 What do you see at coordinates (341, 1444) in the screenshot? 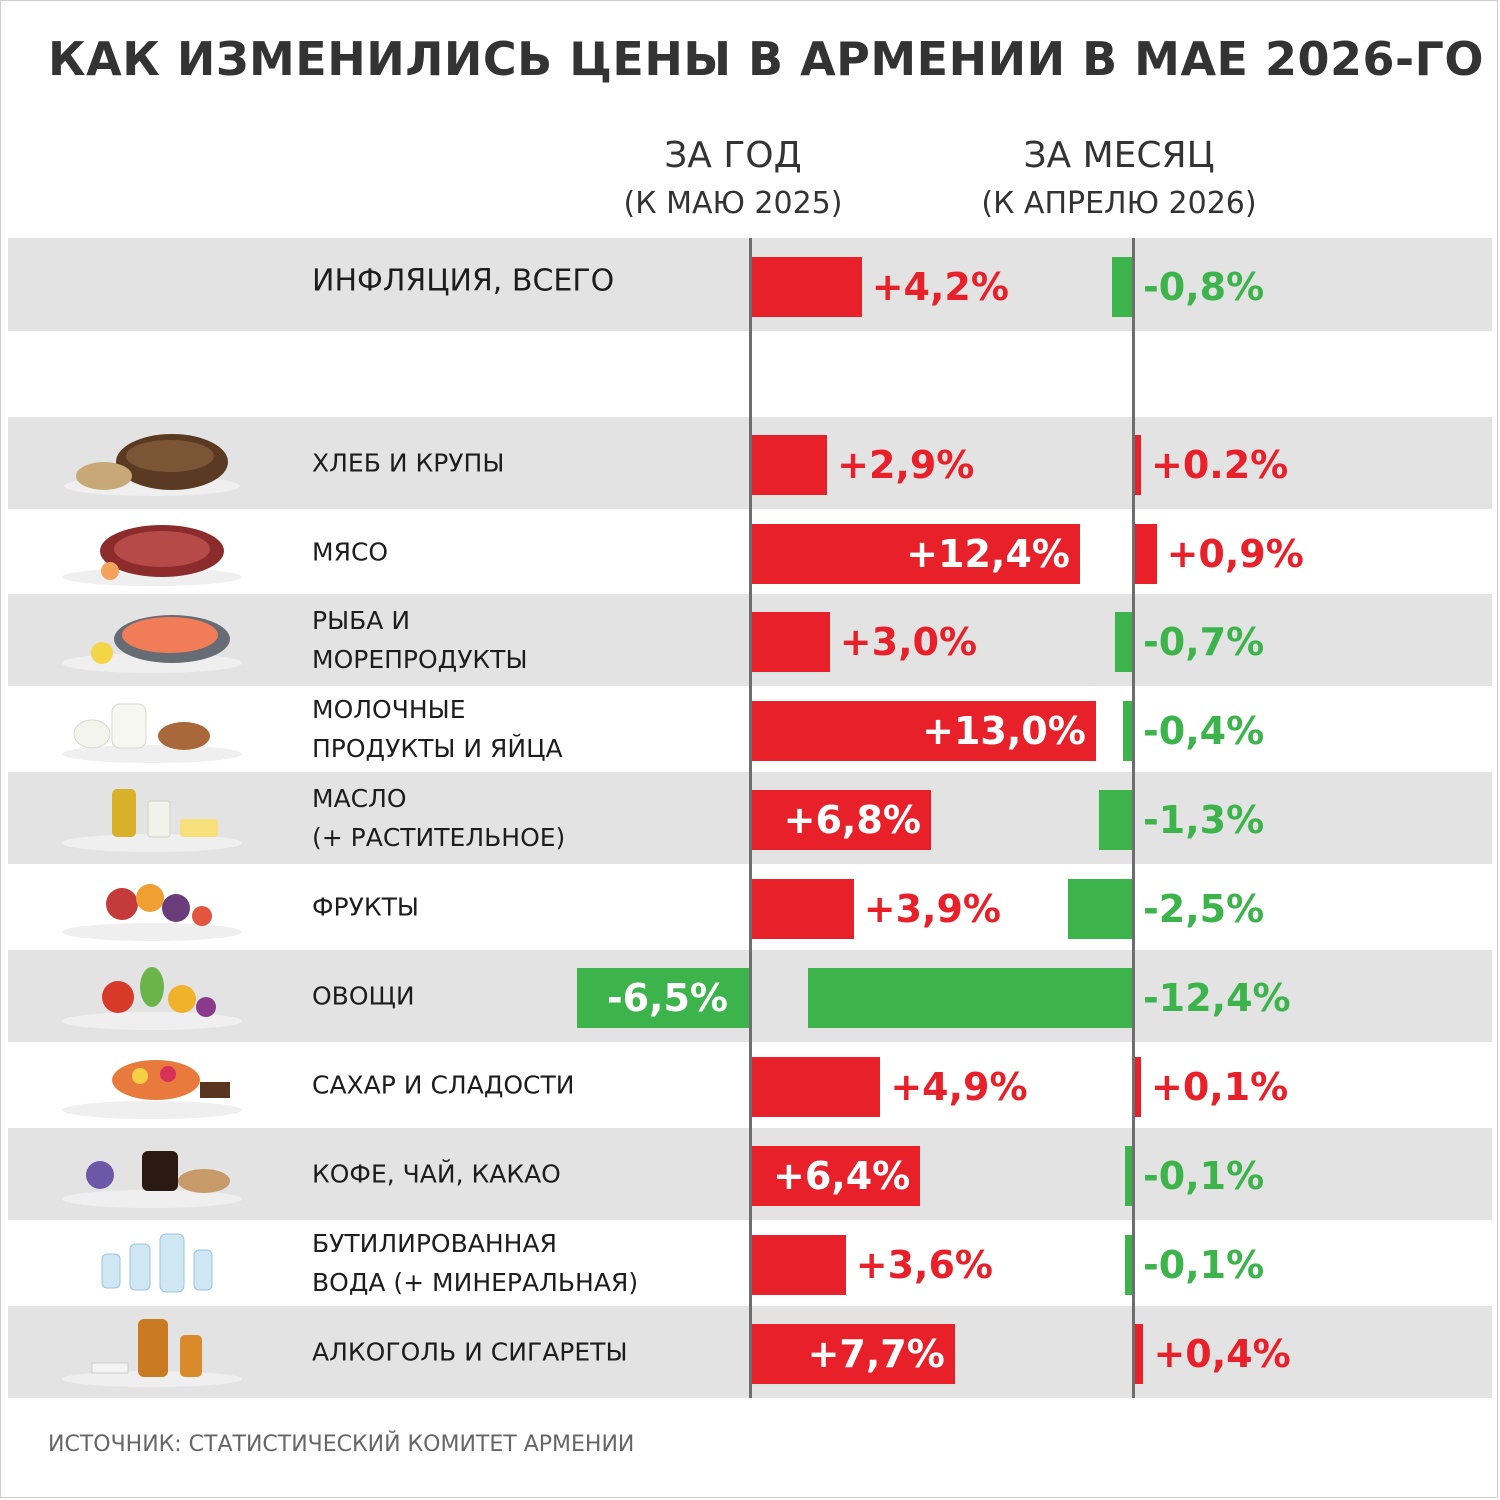
I see `source-note: ИСТОЧНИК: СТАТИСТИЧЕСКИЙ КОМИТЕТ АРМЕНИИ` at bounding box center [341, 1444].